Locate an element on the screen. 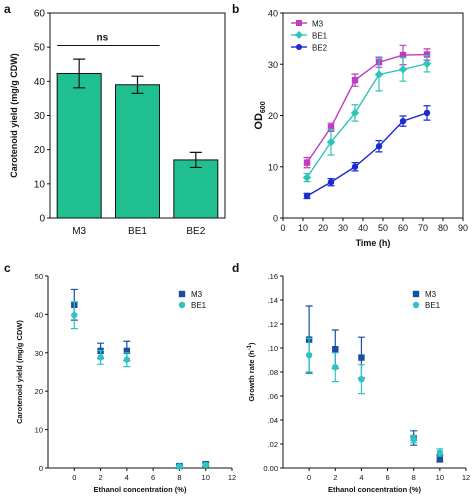 This screenshot has width=474, height=496. y-tick-label-c: 50 is located at coordinates (39, 276).